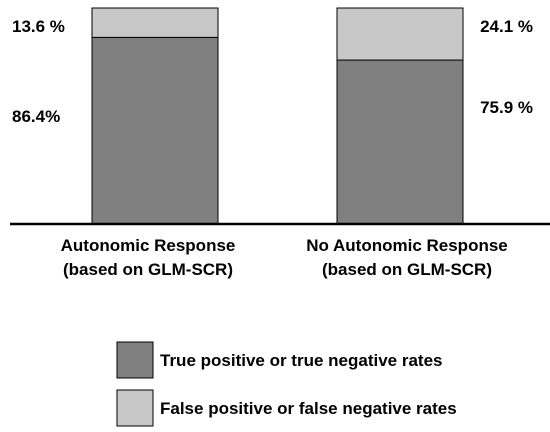 Image resolution: width=550 pixels, height=432 pixels. Describe the element at coordinates (36, 116) in the screenshot. I see `value-label-1-series-1: 86.4%` at that location.